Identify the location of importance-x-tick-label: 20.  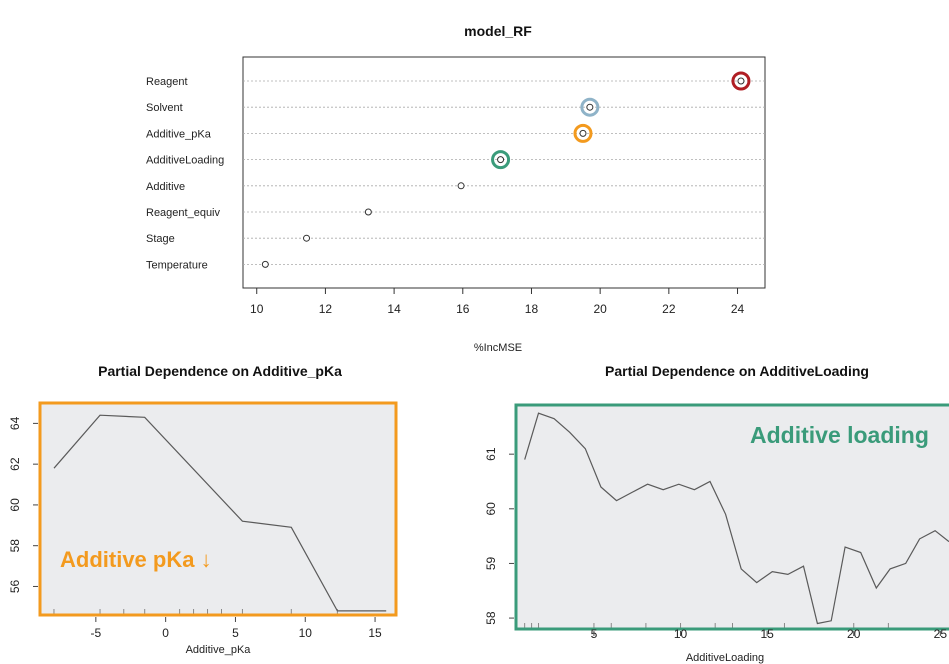
(600, 309).